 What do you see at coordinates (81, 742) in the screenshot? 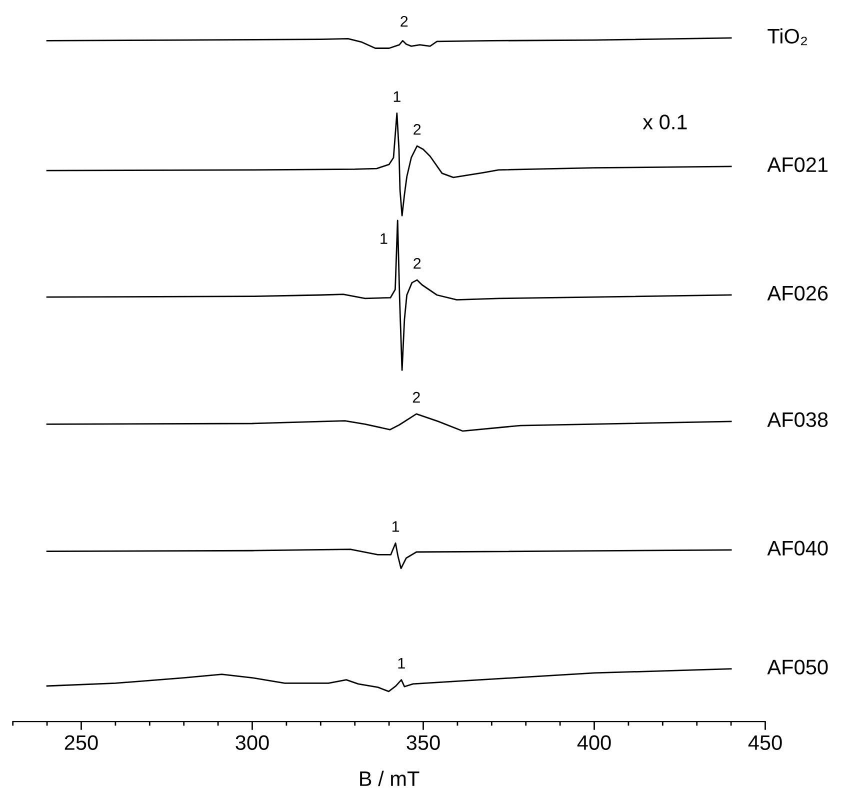
I see `x-tick-label: 250` at bounding box center [81, 742].